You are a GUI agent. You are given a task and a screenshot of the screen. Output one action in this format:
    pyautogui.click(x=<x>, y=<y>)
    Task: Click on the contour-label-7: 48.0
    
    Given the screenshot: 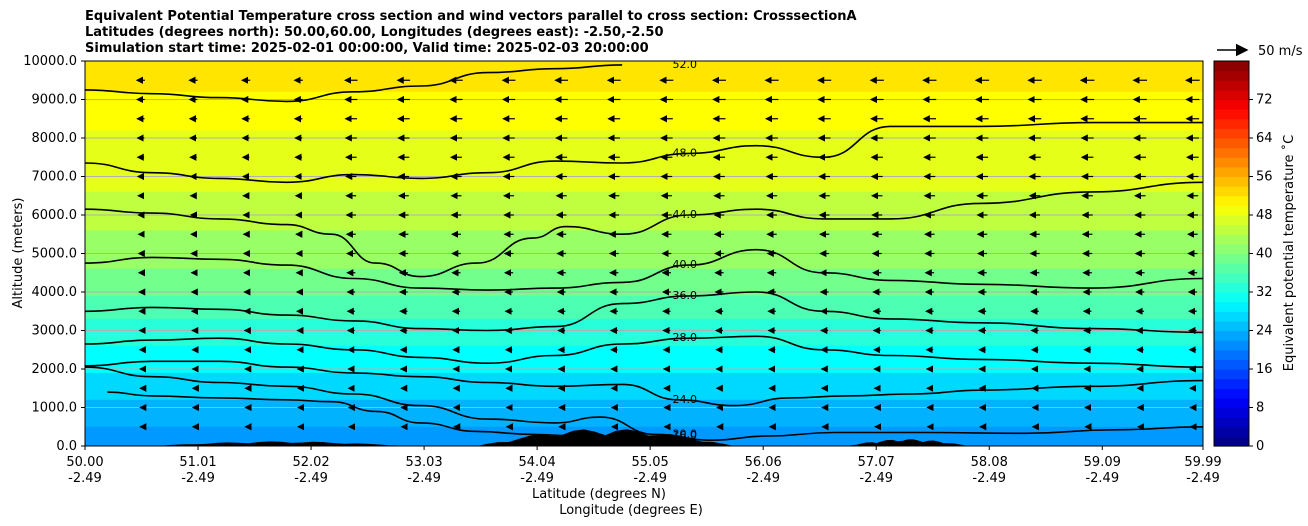 What is the action you would take?
    pyautogui.click(x=685, y=152)
    